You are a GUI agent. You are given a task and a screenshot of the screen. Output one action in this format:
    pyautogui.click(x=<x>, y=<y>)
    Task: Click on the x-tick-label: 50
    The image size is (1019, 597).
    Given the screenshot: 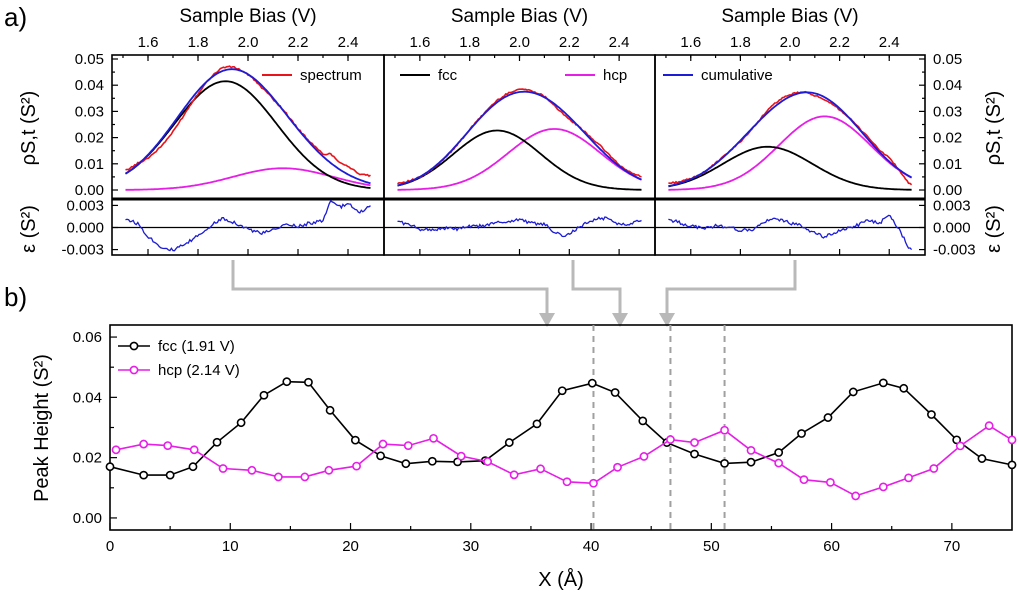 What is the action you would take?
    pyautogui.click(x=711, y=546)
    